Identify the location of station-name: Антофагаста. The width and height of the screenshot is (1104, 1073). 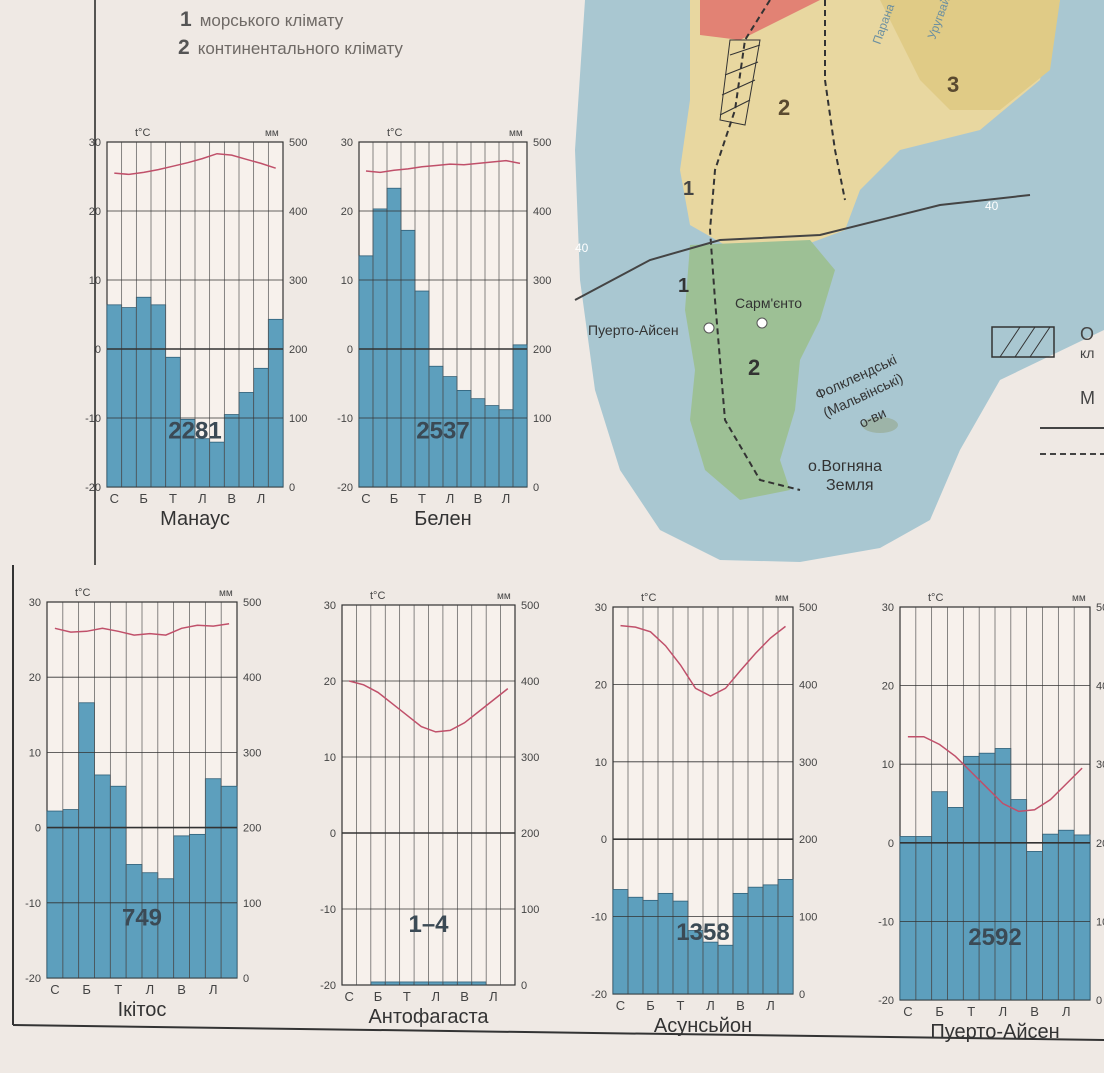
(428, 1017).